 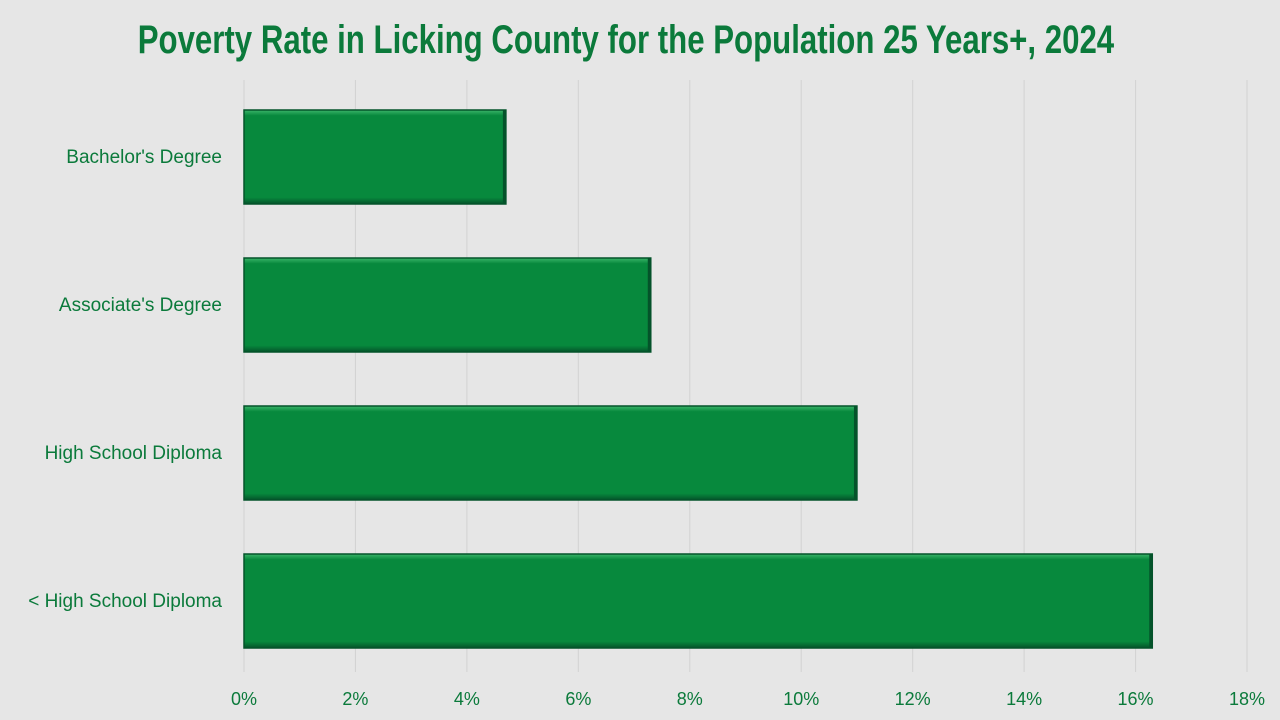 What do you see at coordinates (913, 699) in the screenshot?
I see `x-tick-label: 12%` at bounding box center [913, 699].